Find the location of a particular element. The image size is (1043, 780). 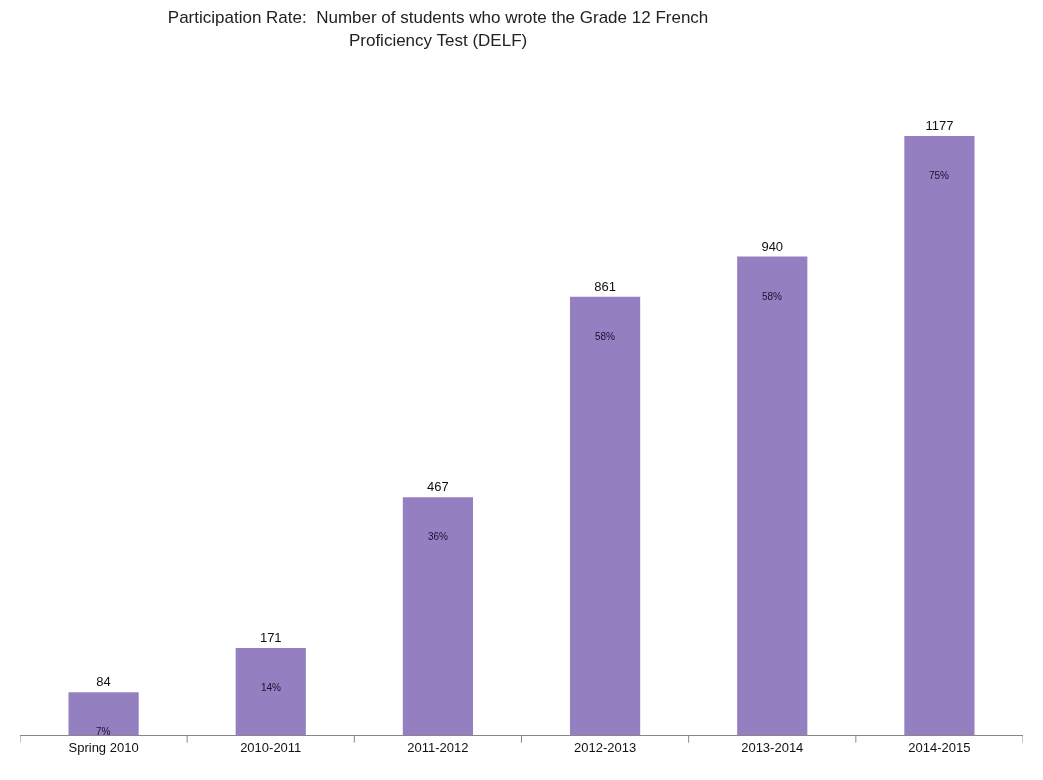

data-label: 940 is located at coordinates (772, 246).